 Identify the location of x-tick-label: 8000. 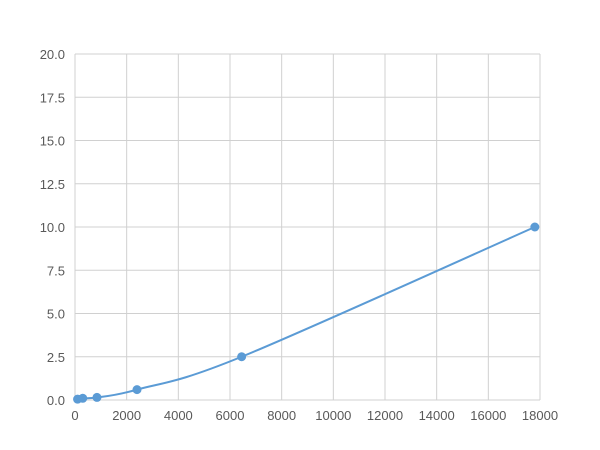
(281, 415).